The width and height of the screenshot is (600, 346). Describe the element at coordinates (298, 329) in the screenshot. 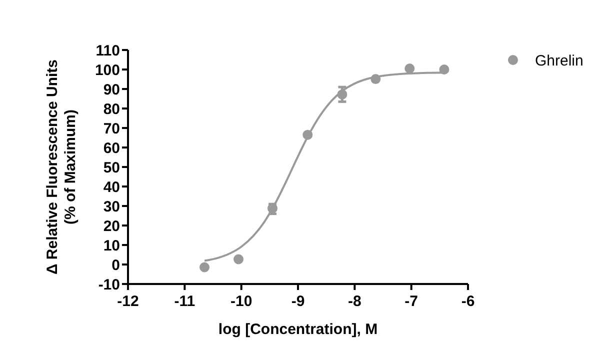

I see `x-axis-title: log [Concentration], M` at that location.